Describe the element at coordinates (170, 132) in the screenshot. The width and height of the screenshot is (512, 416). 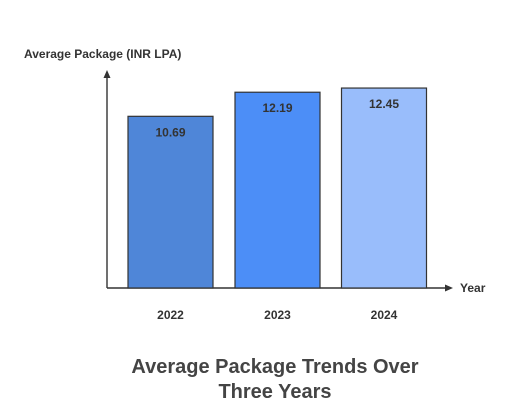
I see `data-label-2022: 10.69` at that location.